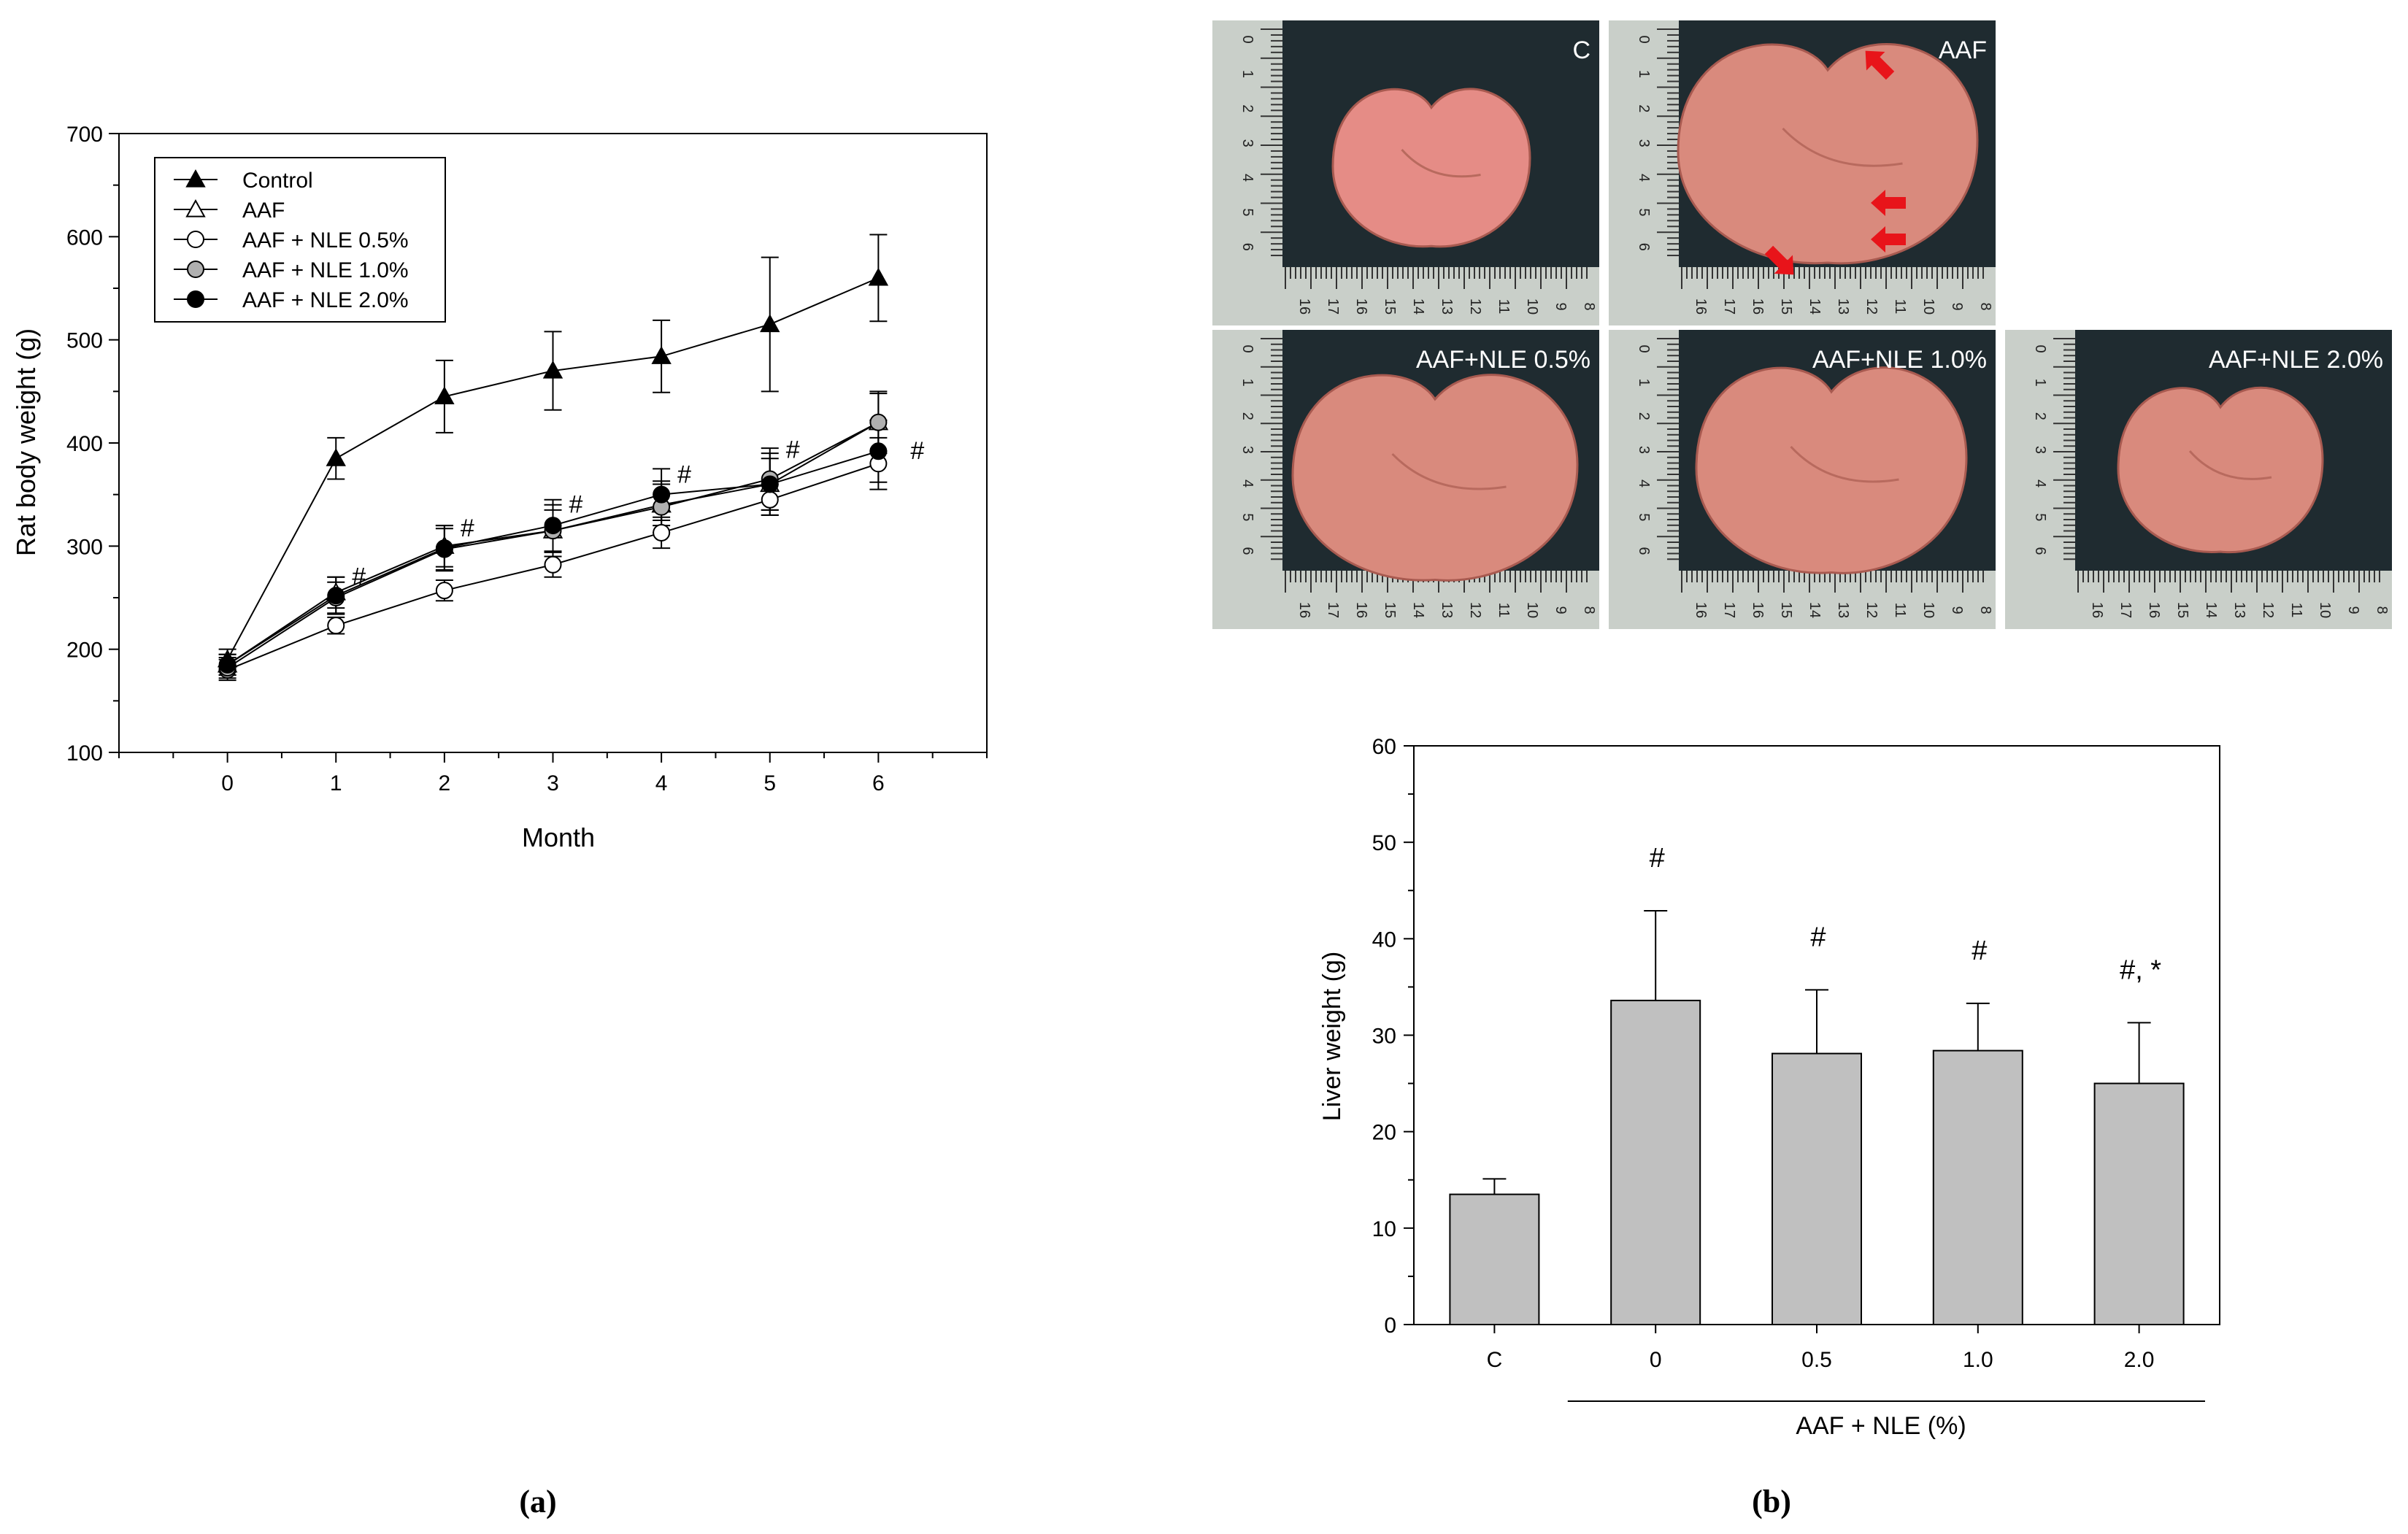 The height and width of the screenshot is (1534, 2408). What do you see at coordinates (1247, 172) in the screenshot?
I see `ruler-side` at bounding box center [1247, 172].